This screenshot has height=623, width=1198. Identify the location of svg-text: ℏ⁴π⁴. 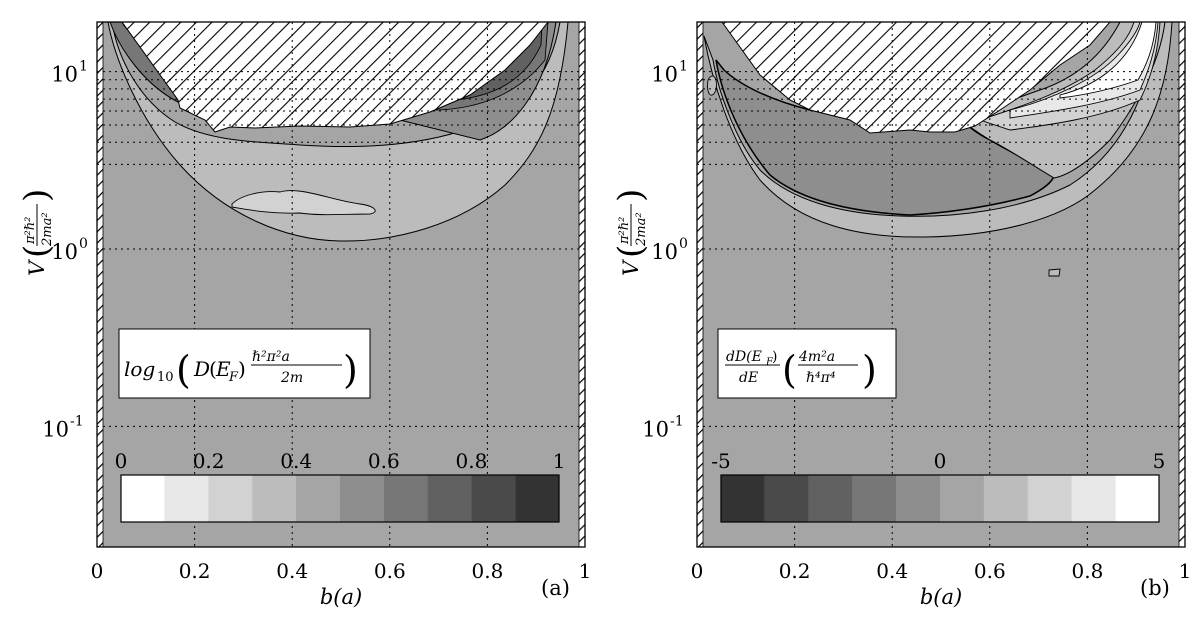
(821, 378).